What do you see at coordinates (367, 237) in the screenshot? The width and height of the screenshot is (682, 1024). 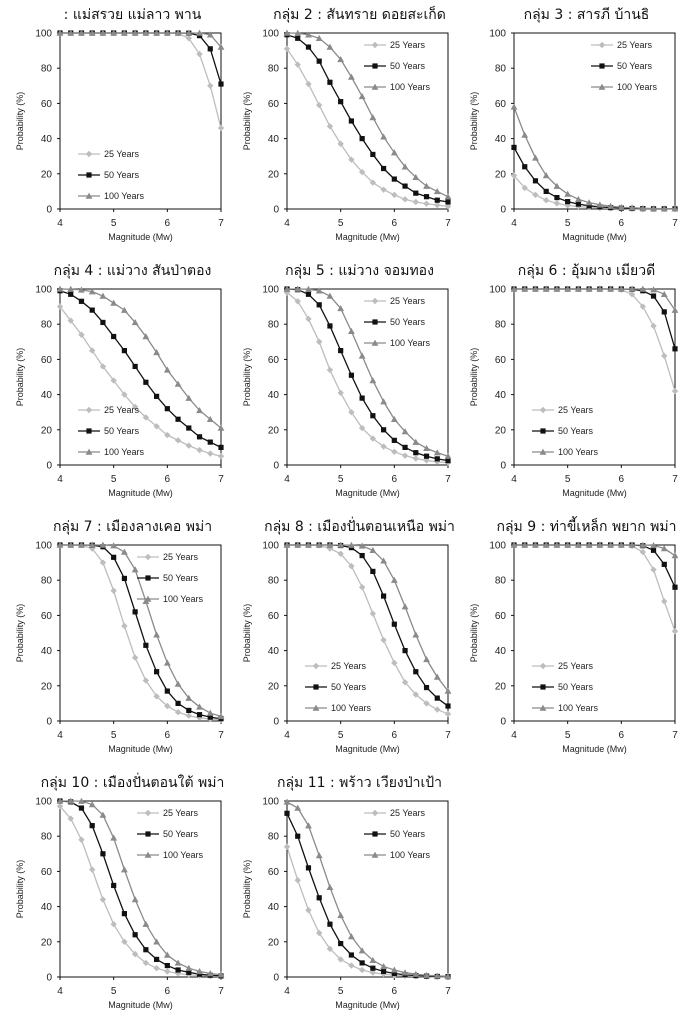 I see `x-axis-label: Magnitude (Mw)` at bounding box center [367, 237].